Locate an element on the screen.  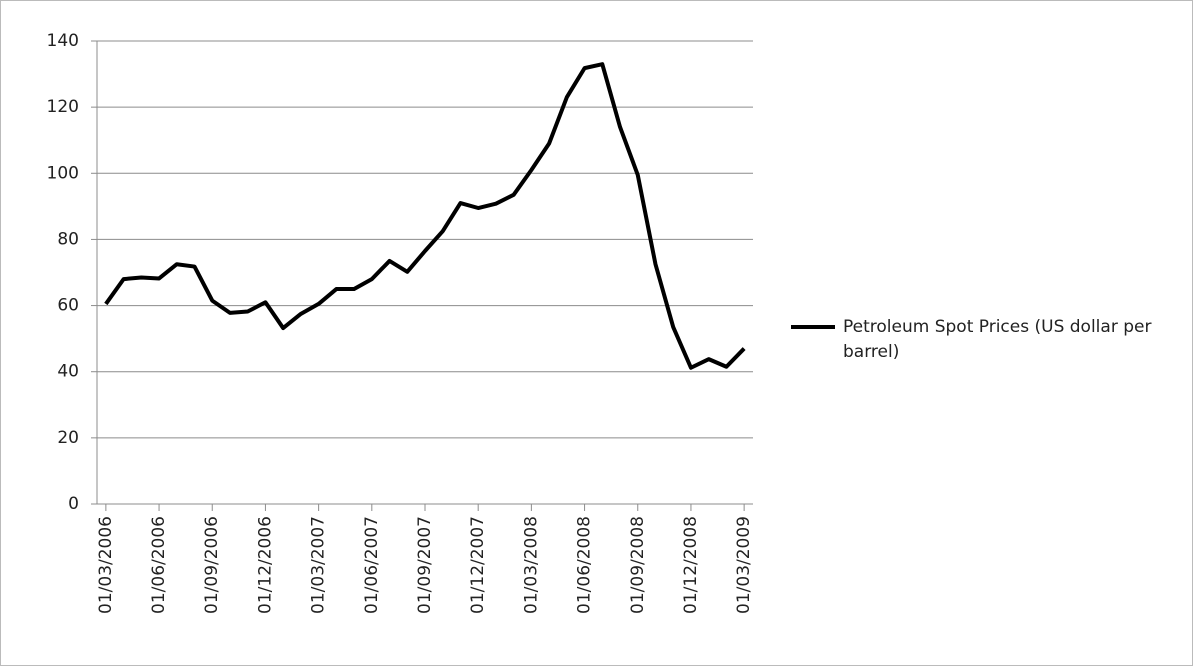
y-tick-label: 80 is located at coordinates (68, 239).